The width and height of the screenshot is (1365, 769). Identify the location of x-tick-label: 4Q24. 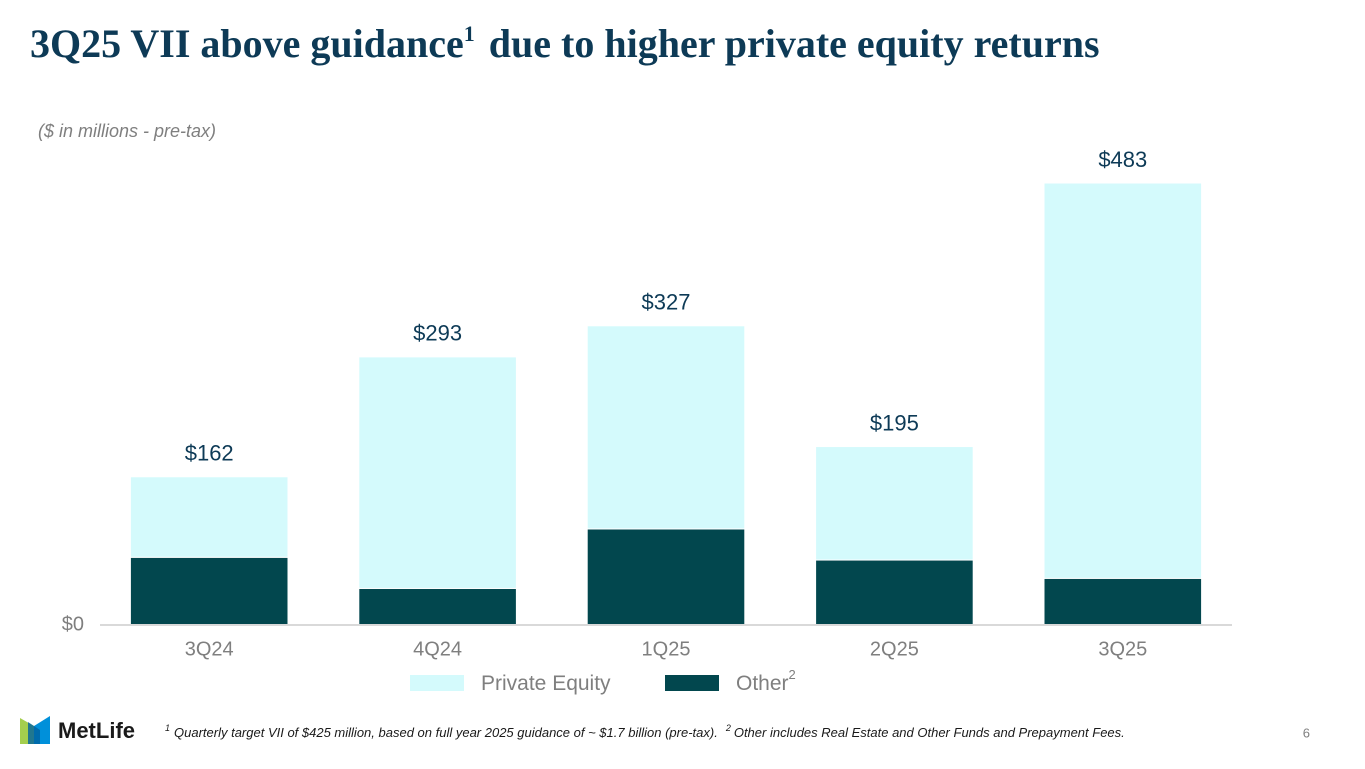
(437, 649).